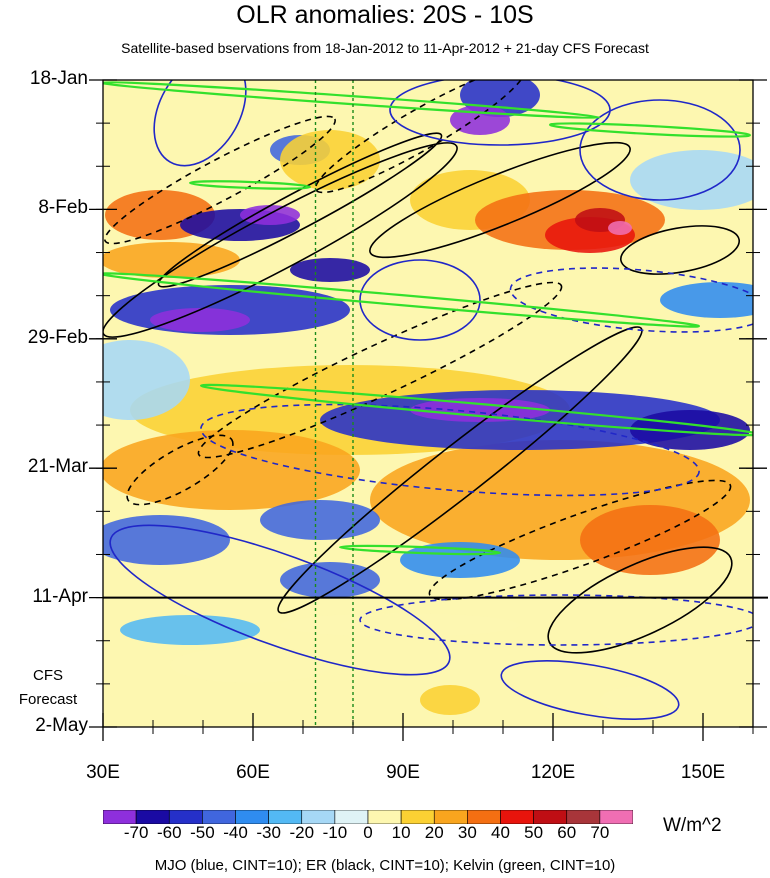 This screenshot has height=878, width=770. Describe the element at coordinates (692, 825) in the screenshot. I see `colorbar-units: W/m^2` at that location.